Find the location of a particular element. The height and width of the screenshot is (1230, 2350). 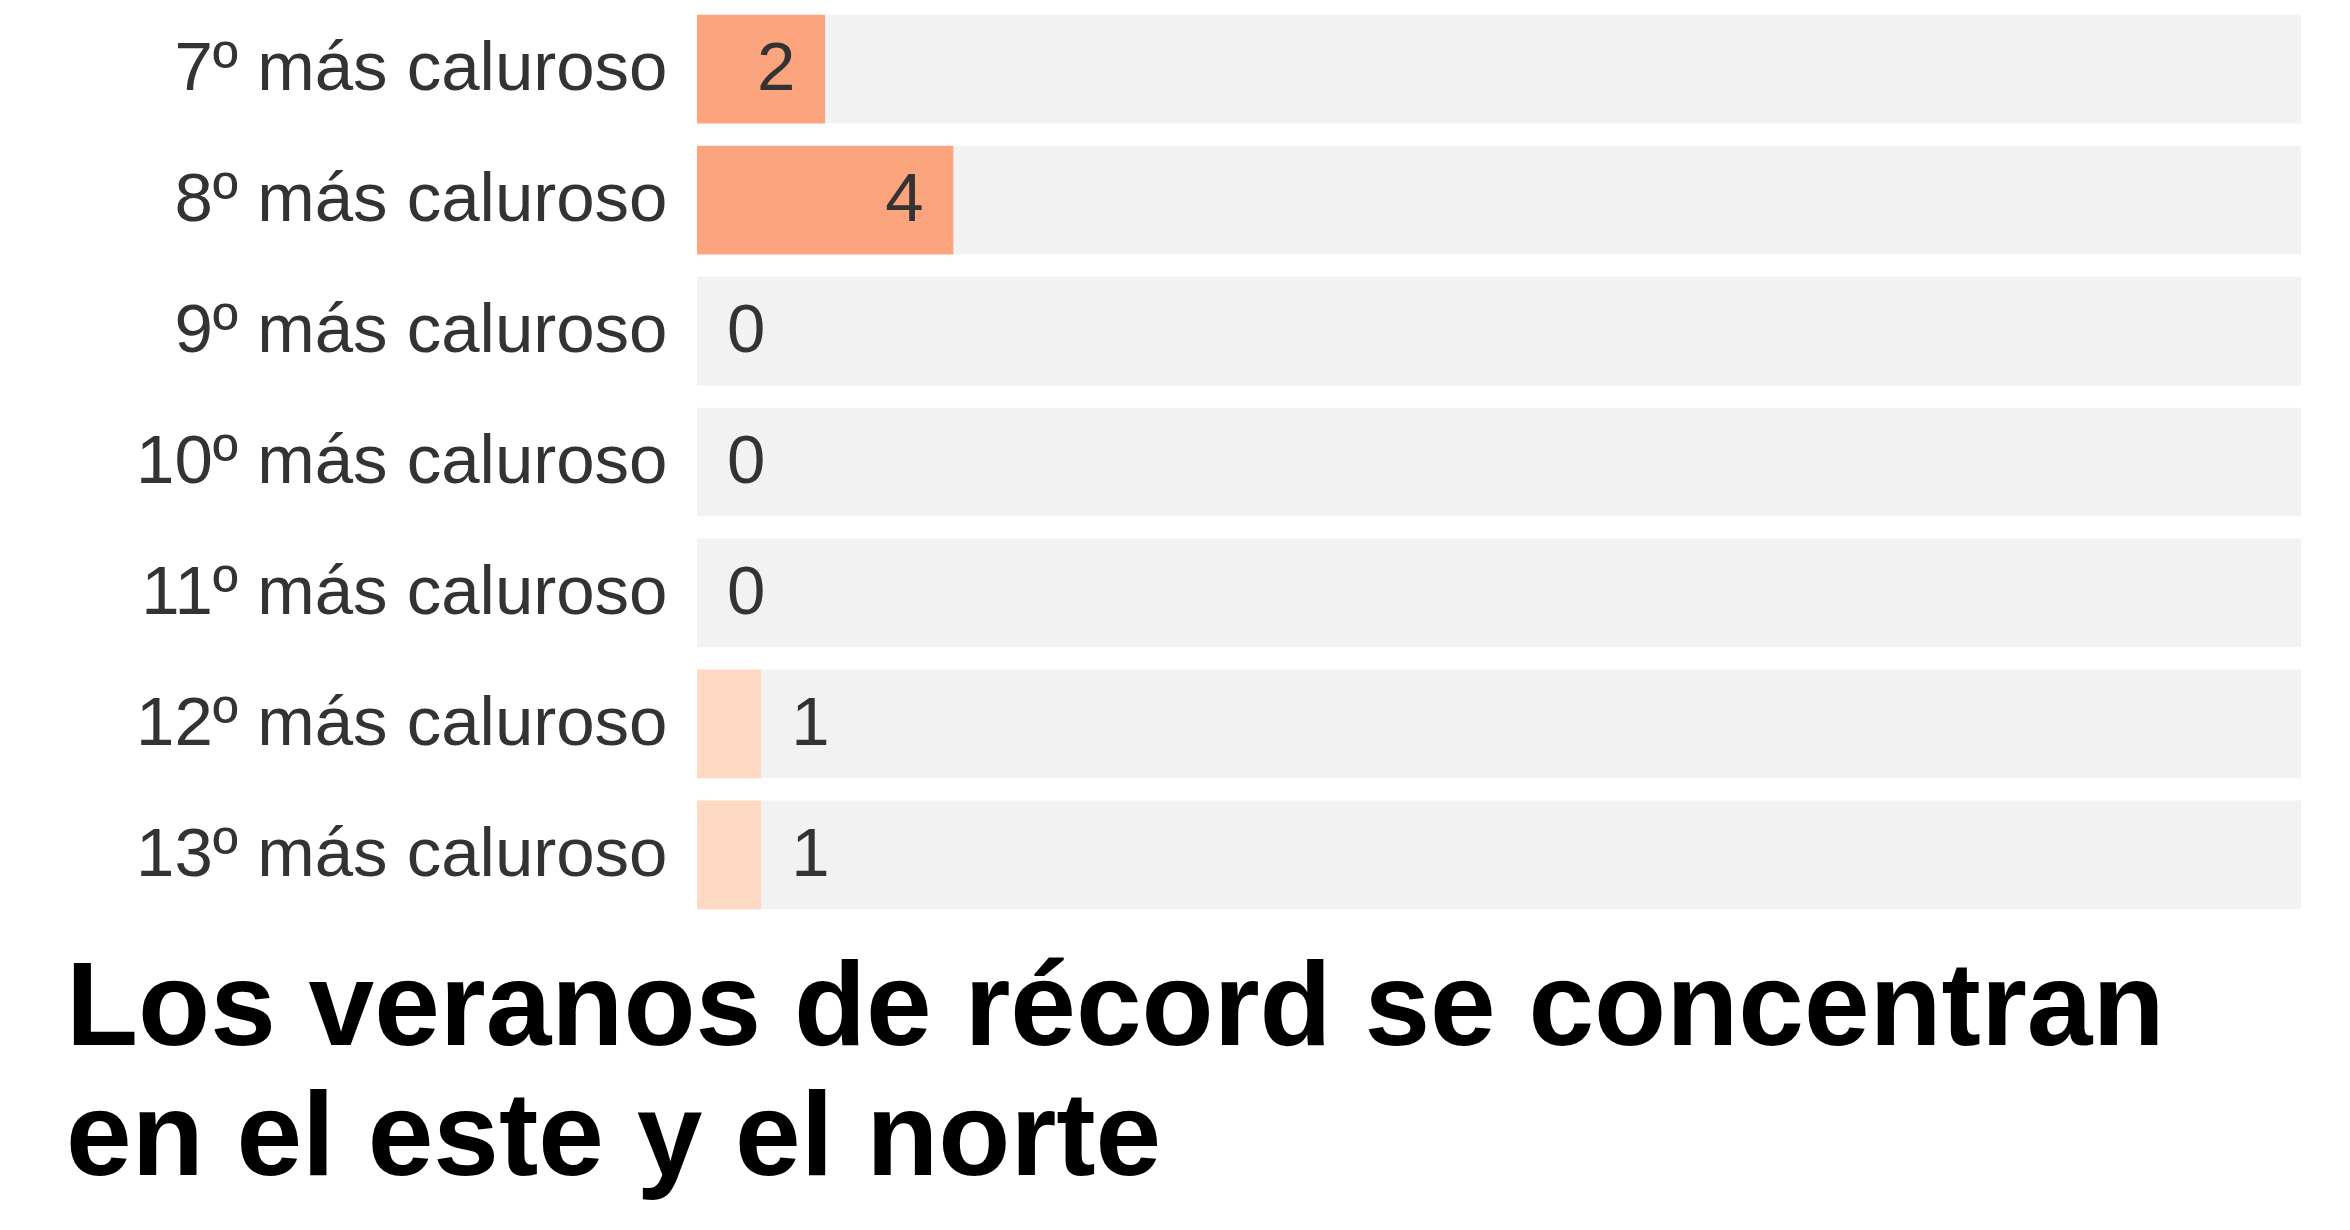

y-tick-label: 8º más caluroso is located at coordinates (421, 198).